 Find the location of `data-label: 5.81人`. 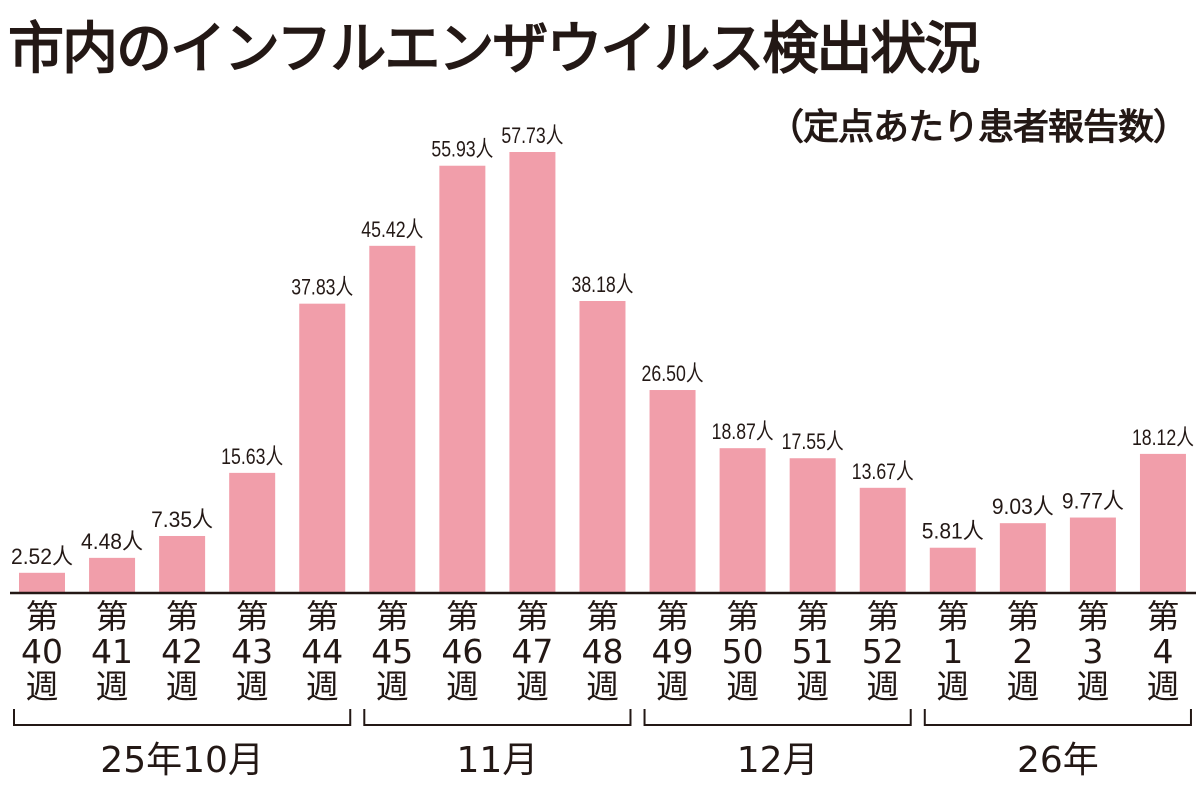

data-label: 5.81人 is located at coordinates (953, 531).